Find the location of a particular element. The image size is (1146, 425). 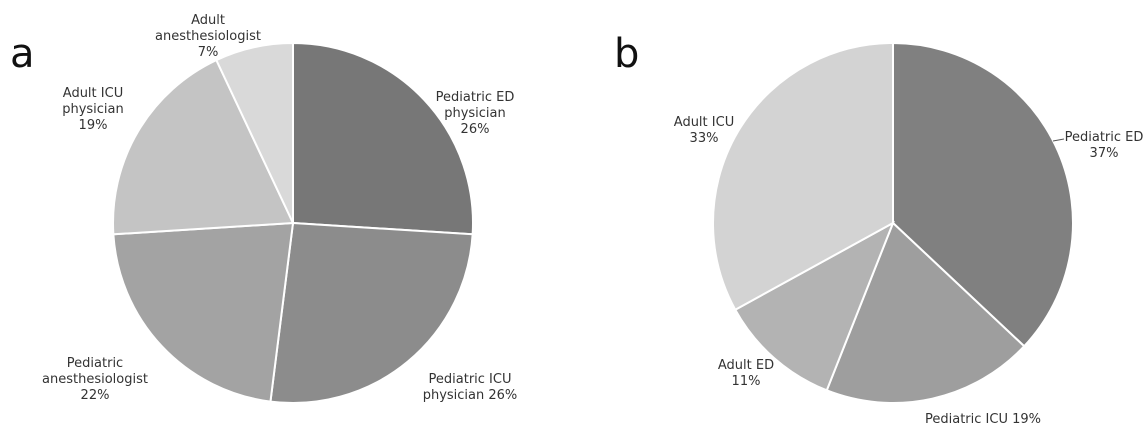

pie-a-slice-label-2: Pediatric anesthesiologist 22% is located at coordinates (95, 379).